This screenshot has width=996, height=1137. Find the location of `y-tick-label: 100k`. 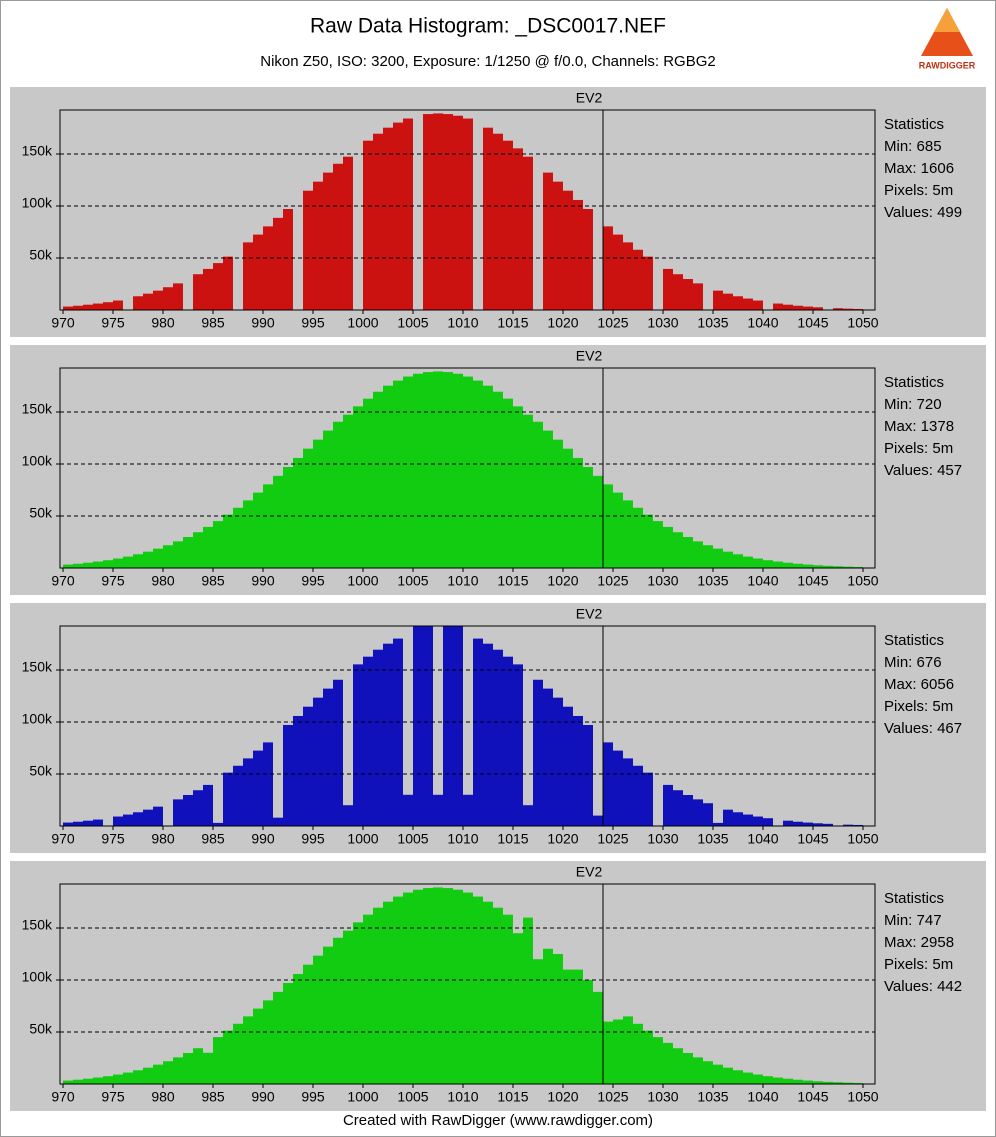

y-tick-label: 100k is located at coordinates (37, 977).